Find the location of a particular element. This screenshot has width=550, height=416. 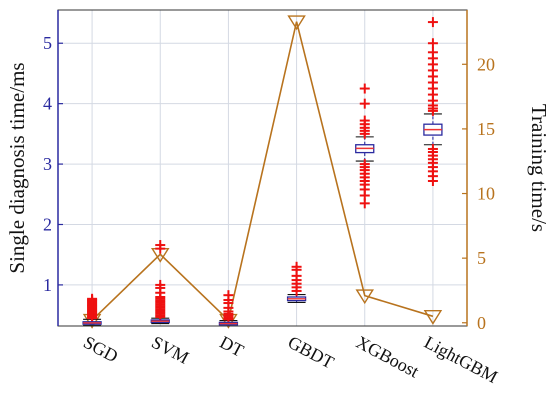

right-tick-label: 5 is located at coordinates (481, 258).